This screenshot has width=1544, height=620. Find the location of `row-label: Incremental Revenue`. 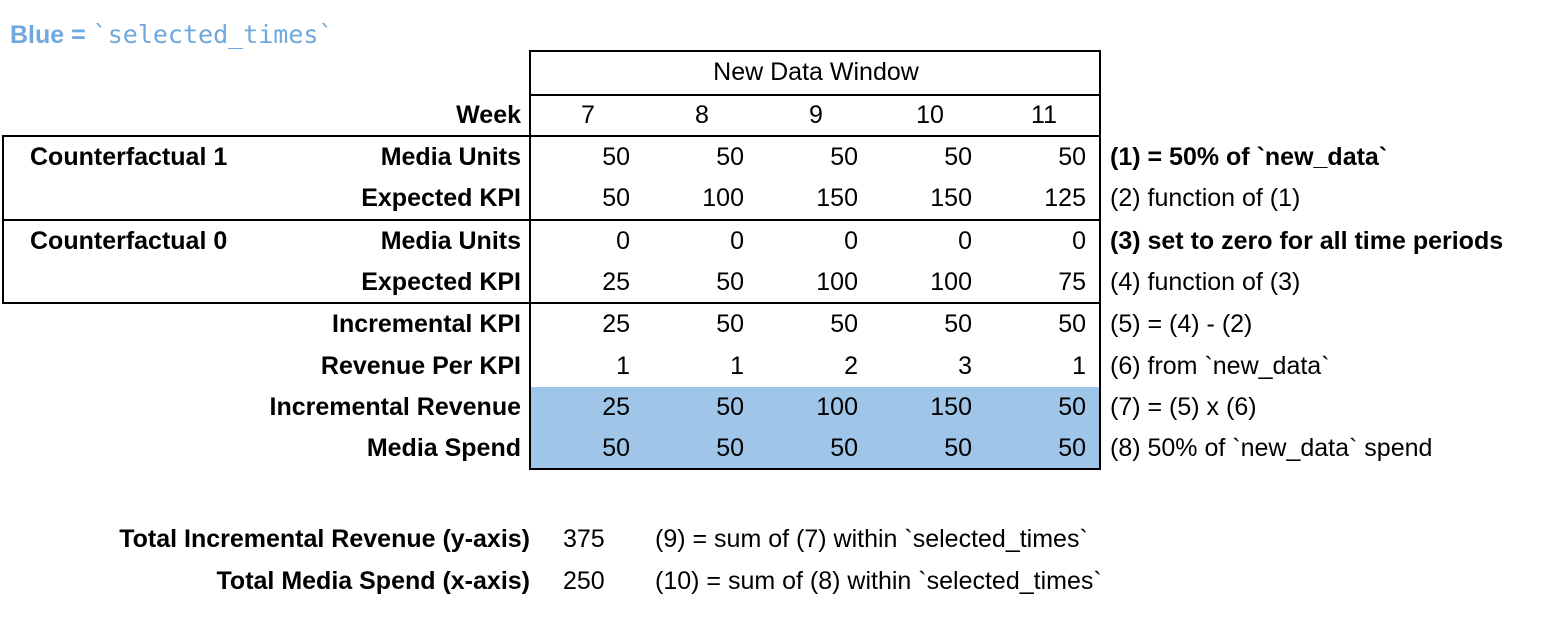

row-label: Incremental Revenue is located at coordinates (395, 407).